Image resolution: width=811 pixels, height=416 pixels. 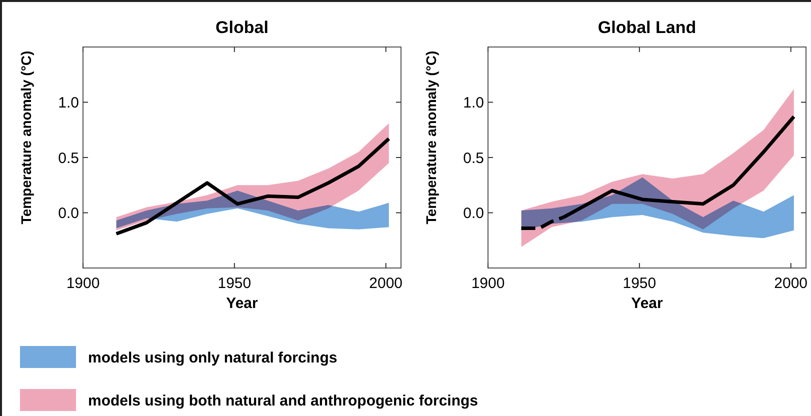 What do you see at coordinates (283, 401) in the screenshot?
I see `legend-label: models using both natural and anthropogenic forcings` at bounding box center [283, 401].